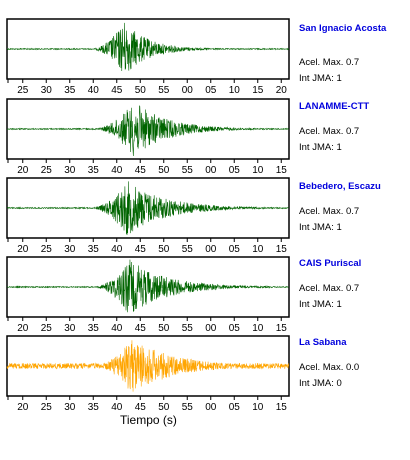 The width and height of the screenshot is (410, 460). What do you see at coordinates (329, 367) in the screenshot?
I see `max-acceleration: Acel. Max. 0.0` at bounding box center [329, 367].